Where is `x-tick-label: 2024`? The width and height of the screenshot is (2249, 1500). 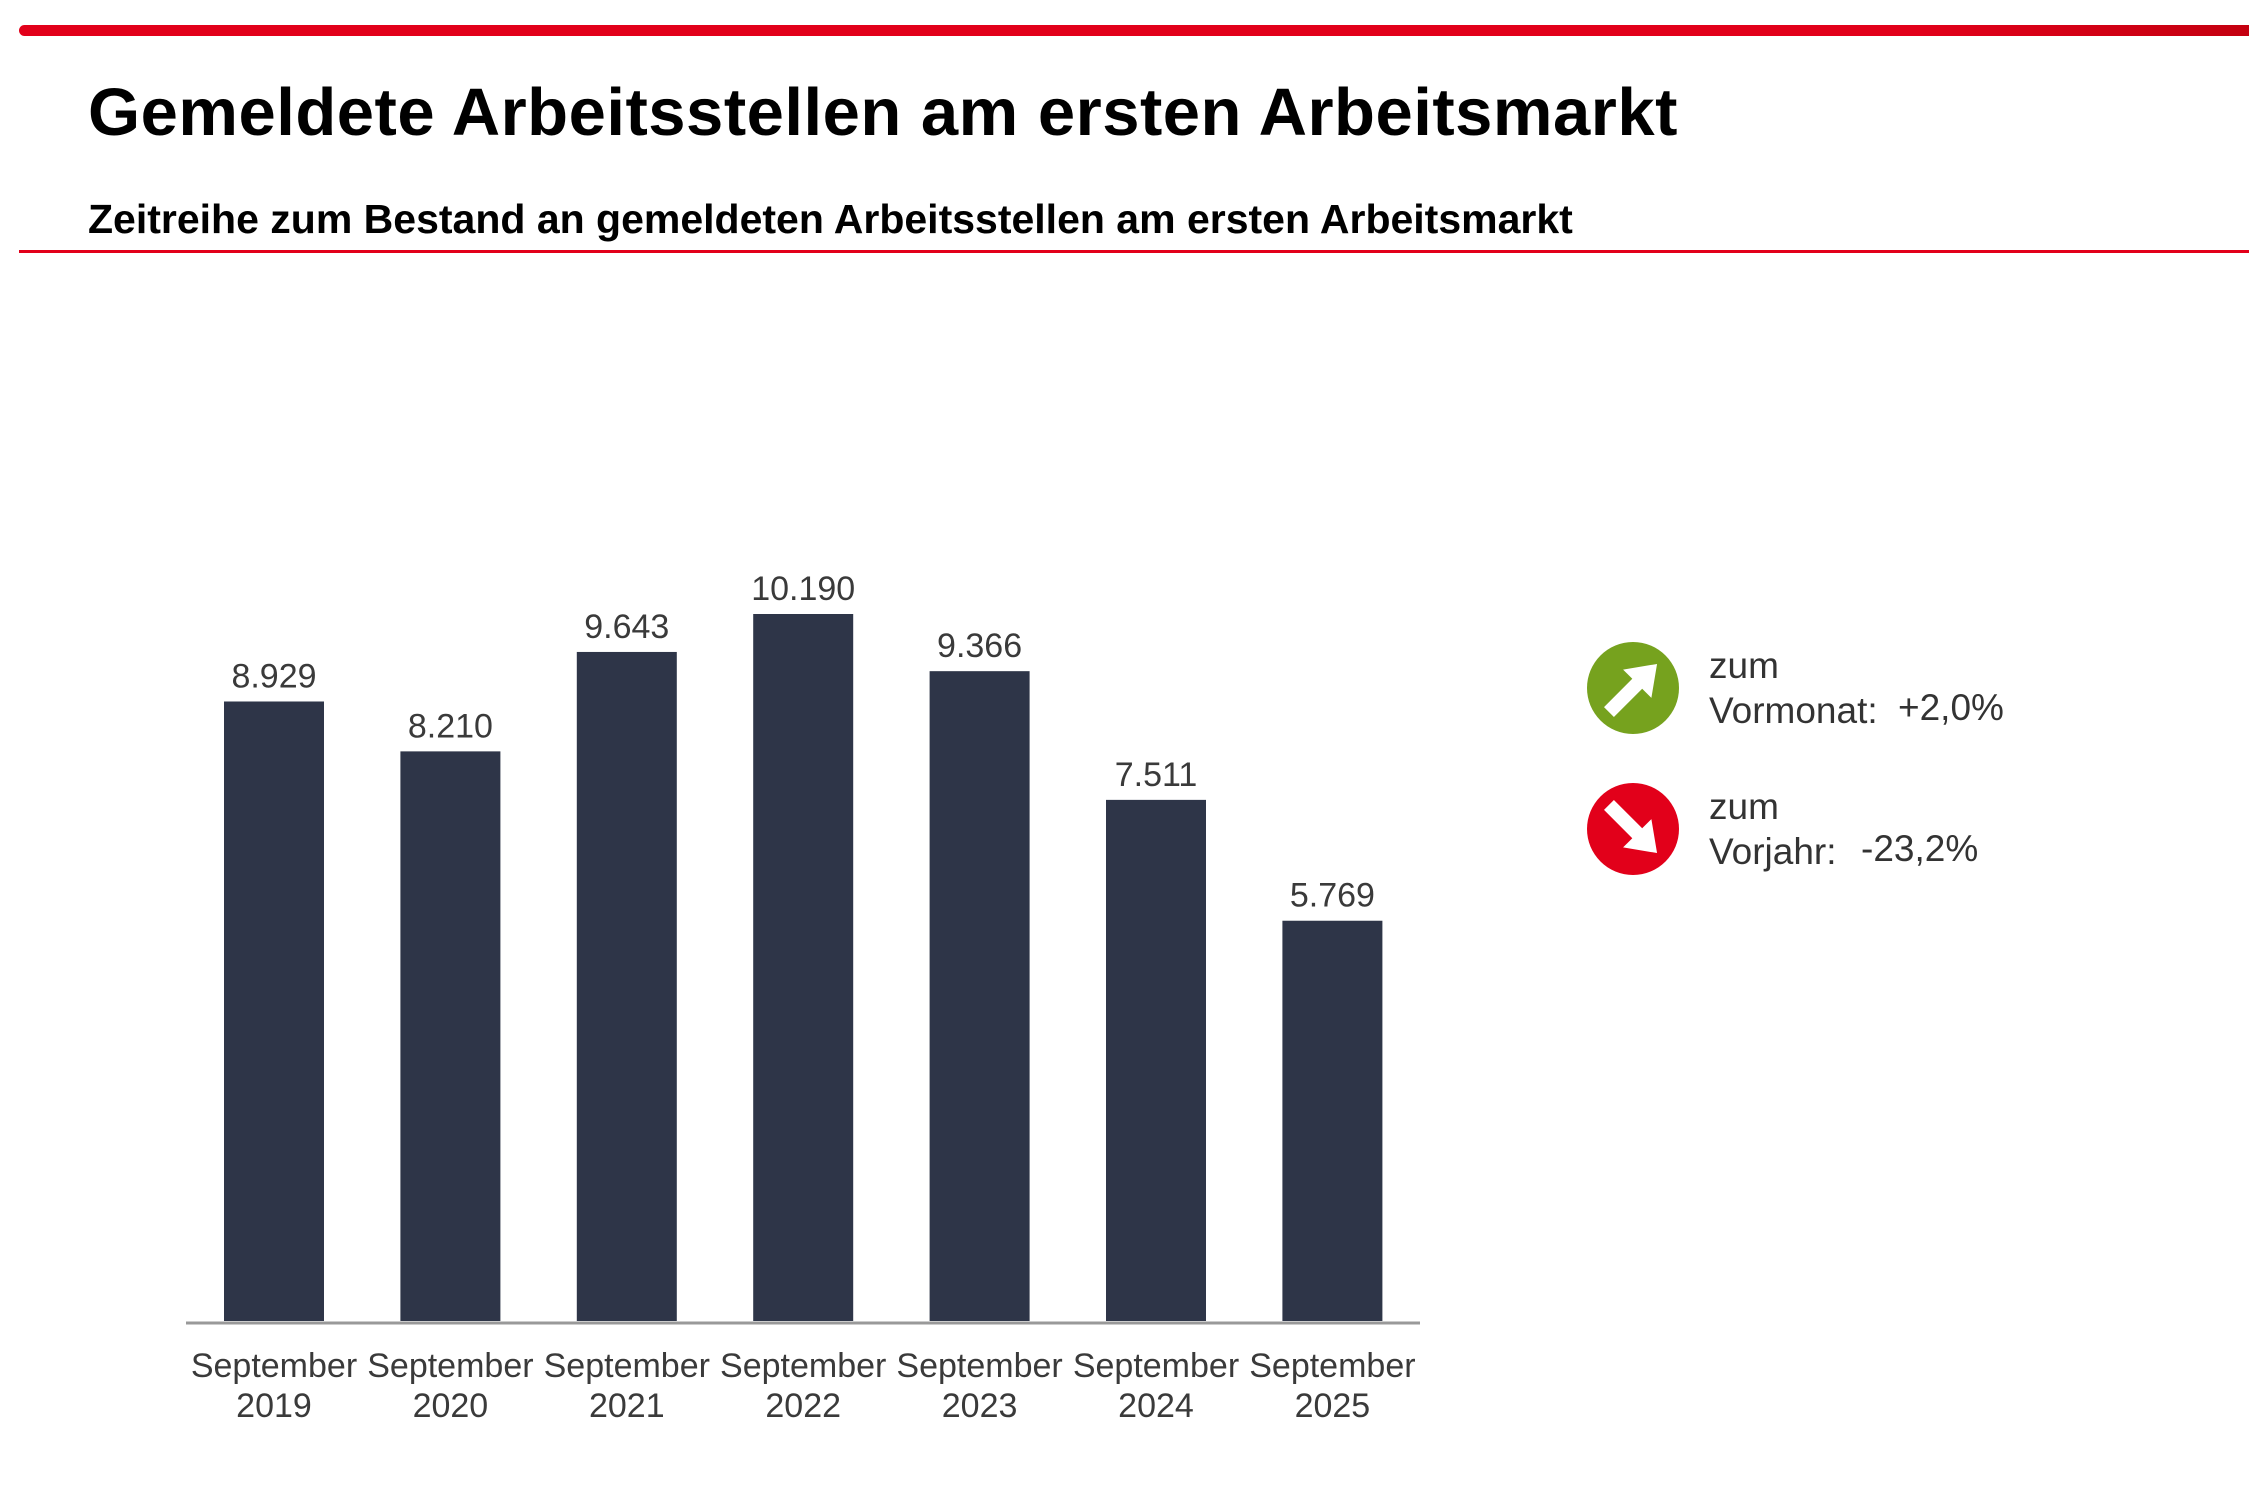 x-tick-label: 2024 is located at coordinates (1156, 1406).